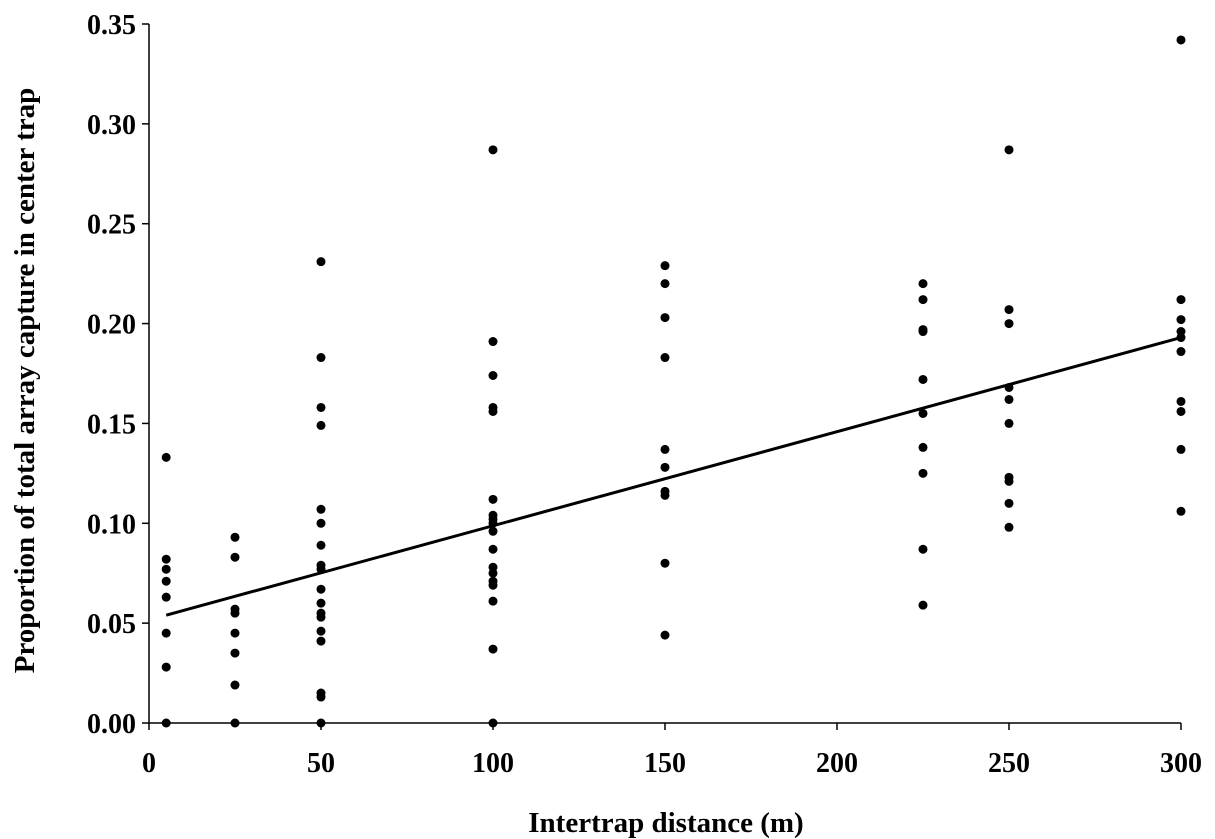  Describe the element at coordinates (837, 763) in the screenshot. I see `x-tick-label: 200` at that location.